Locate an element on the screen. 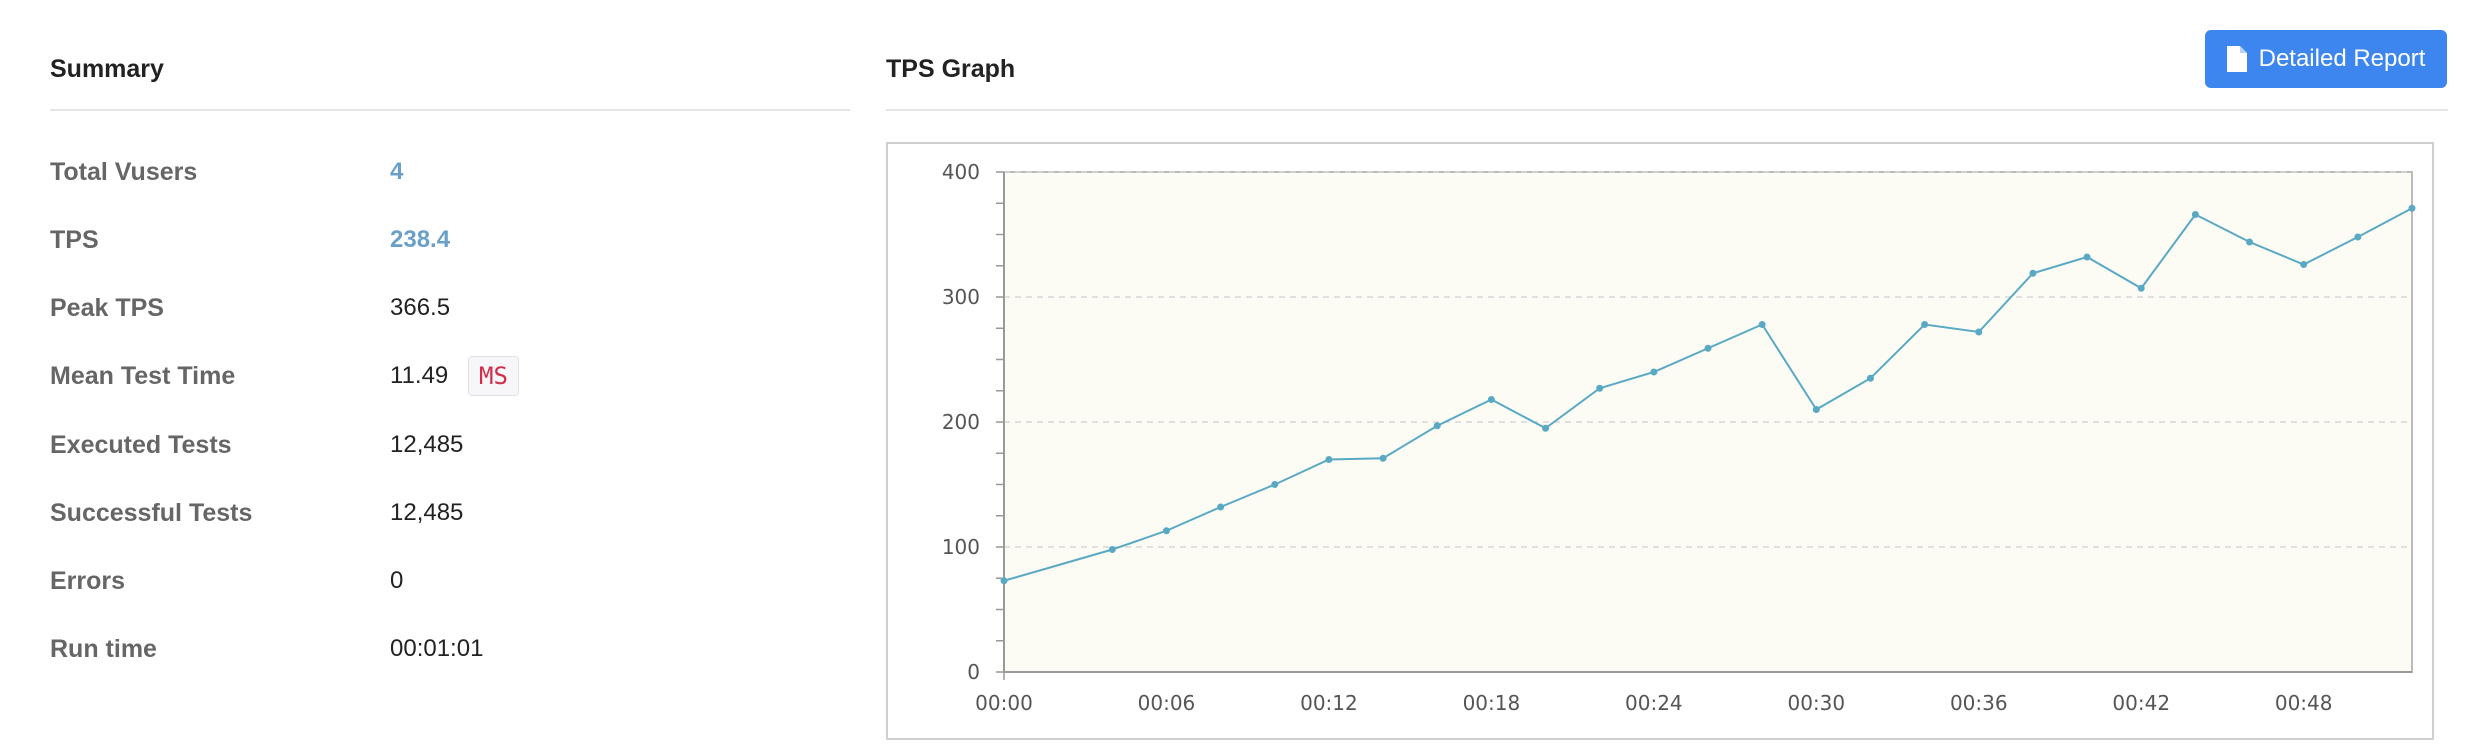 The height and width of the screenshot is (756, 2474). y-tick-label: 300 is located at coordinates (961, 297).